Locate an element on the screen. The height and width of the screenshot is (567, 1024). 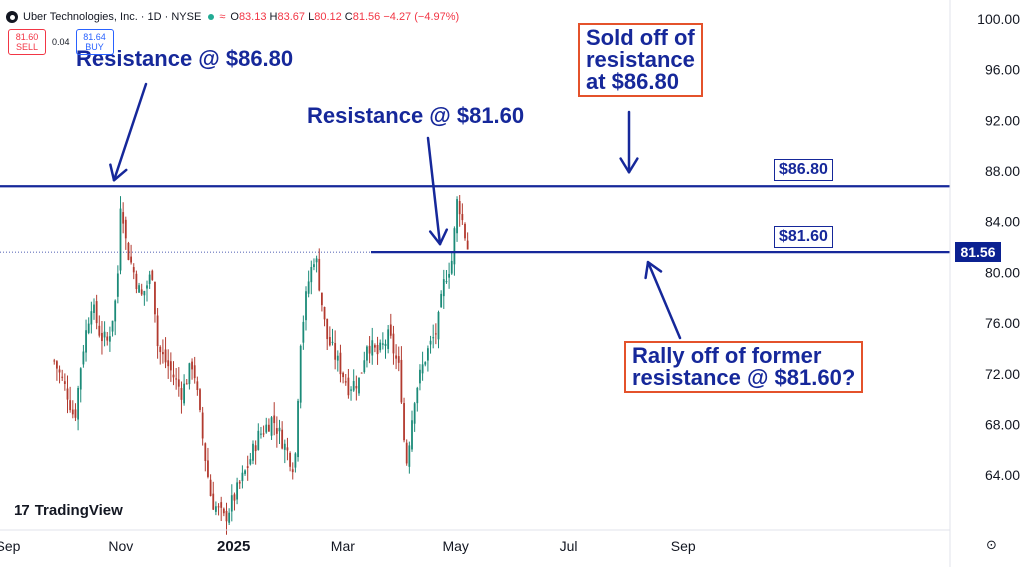
level-layer is located at coordinates (475, 219).